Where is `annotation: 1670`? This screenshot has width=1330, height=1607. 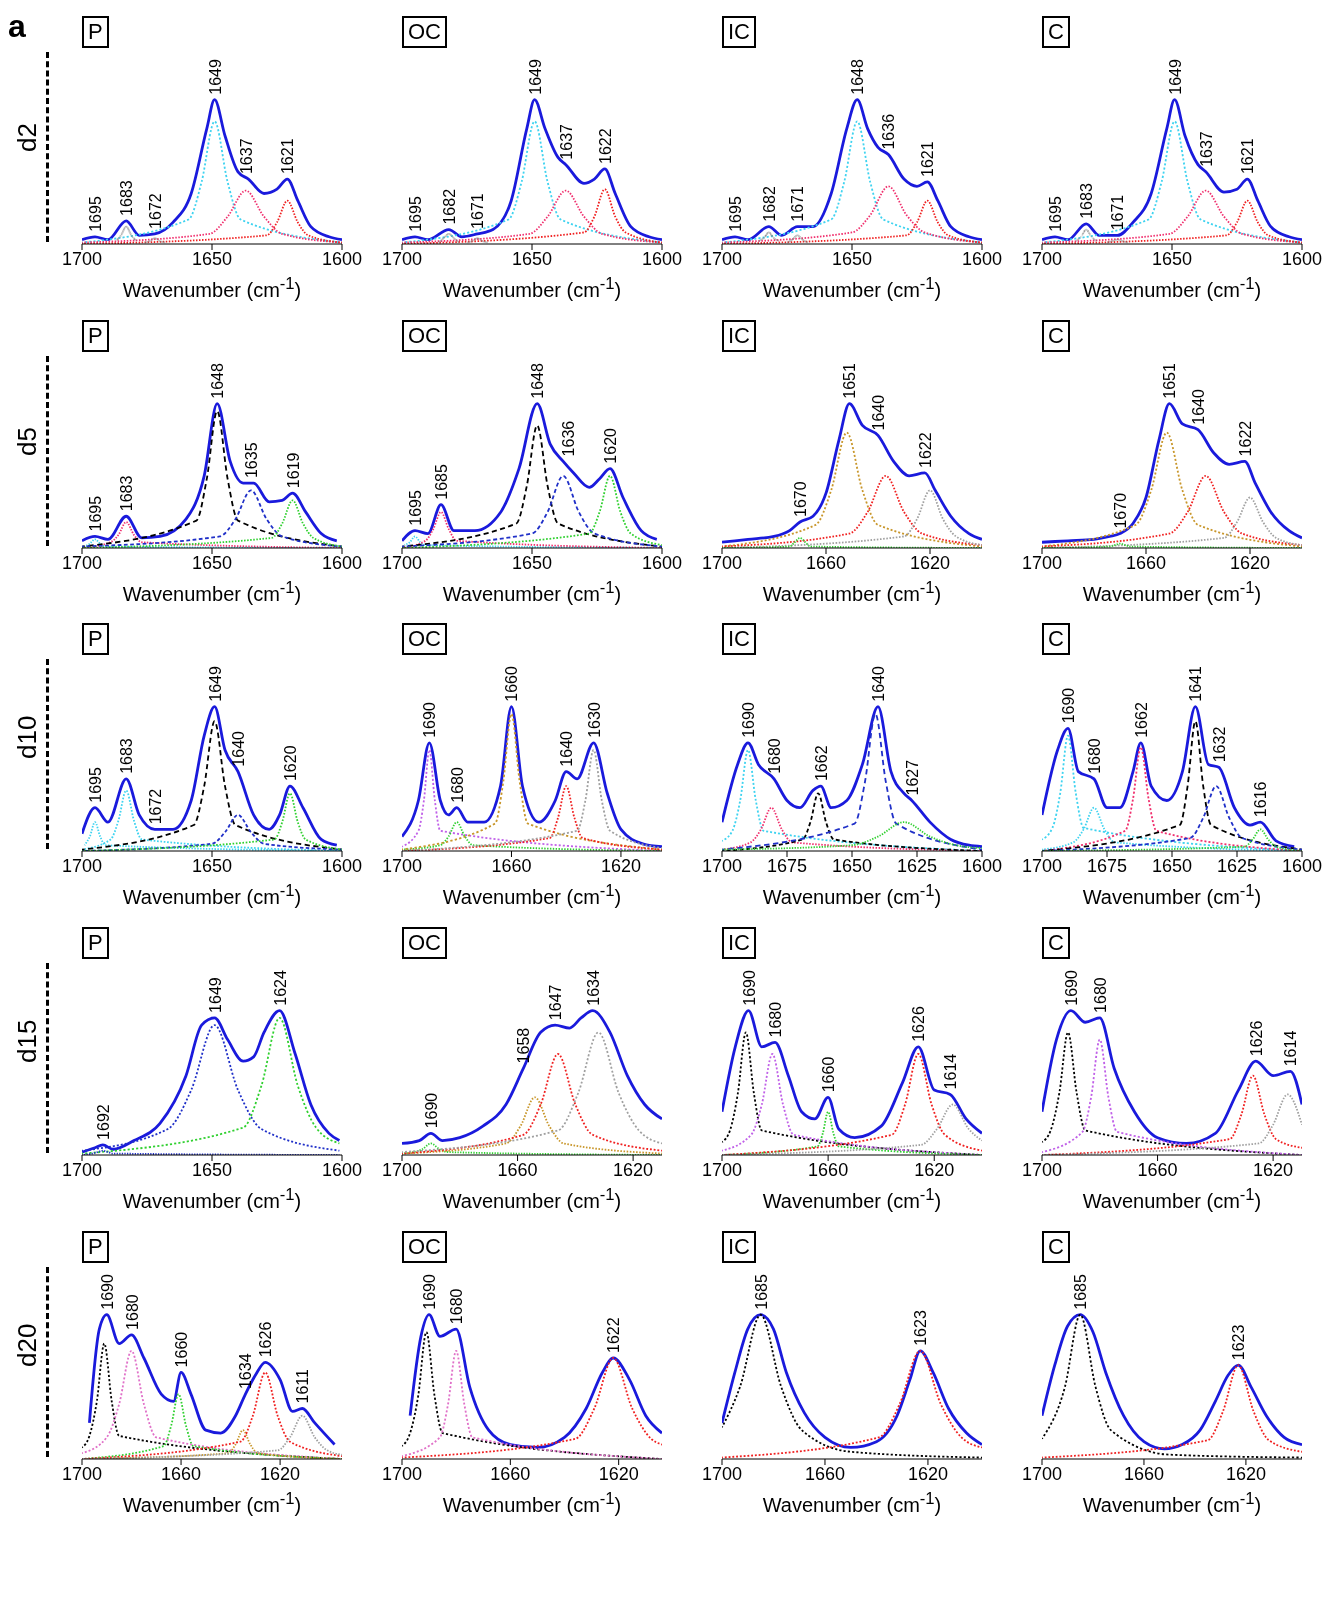
annotation: 1670 is located at coordinates (1120, 510).